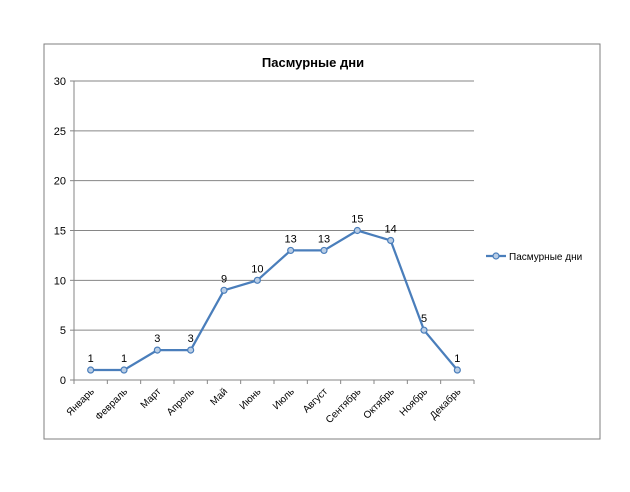  I want to click on y-tick-label: 10, so click(60, 281).